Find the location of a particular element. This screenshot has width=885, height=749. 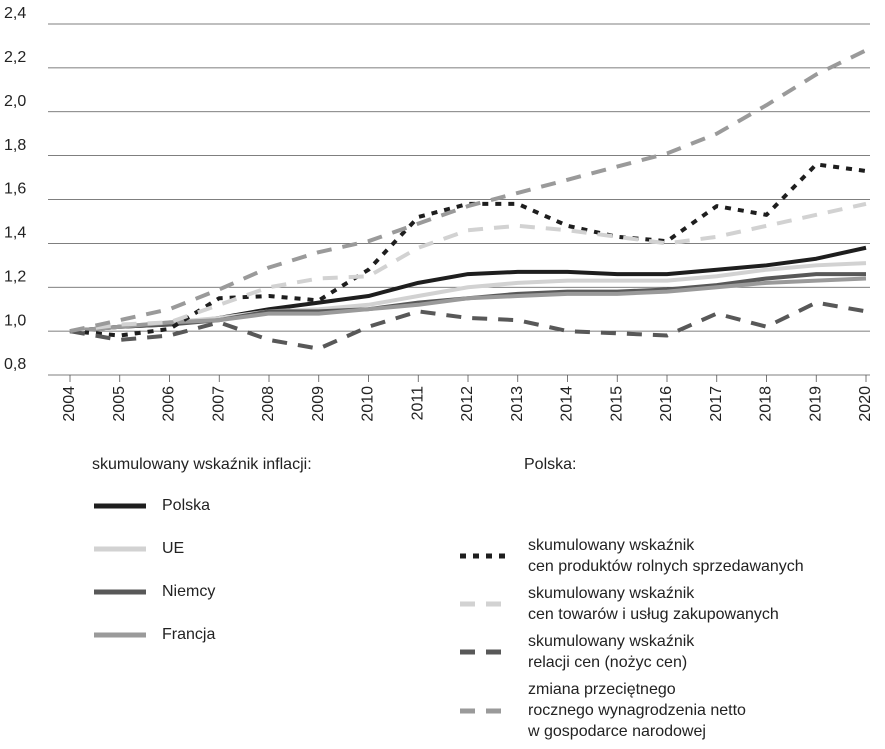

legend-entry: Polska is located at coordinates (202, 505).